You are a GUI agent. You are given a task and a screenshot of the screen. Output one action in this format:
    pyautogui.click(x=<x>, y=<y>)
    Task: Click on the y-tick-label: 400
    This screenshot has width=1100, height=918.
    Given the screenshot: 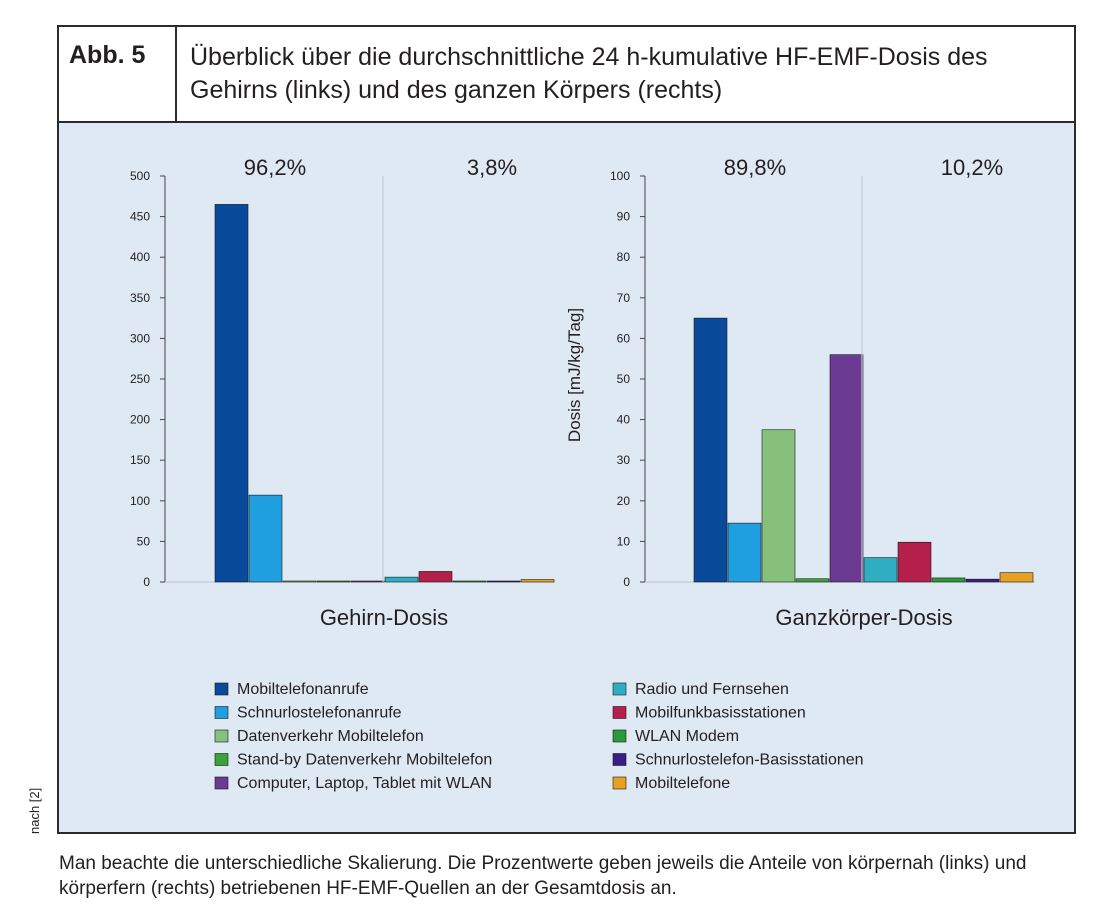 What is the action you would take?
    pyautogui.click(x=140, y=257)
    